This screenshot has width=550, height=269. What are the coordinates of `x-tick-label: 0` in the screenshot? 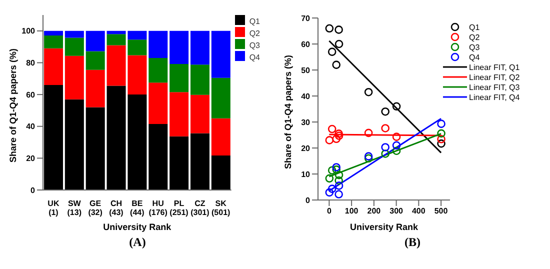 It's located at (329, 211).